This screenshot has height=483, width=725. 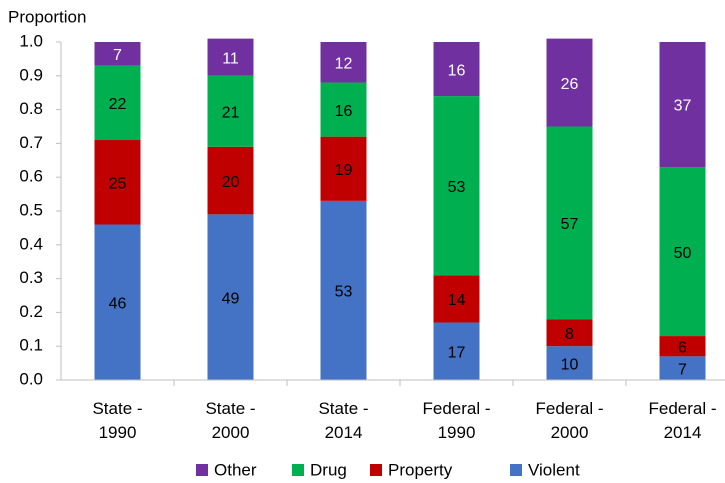 What do you see at coordinates (31, 209) in the screenshot?
I see `y-tick-label: 0.5` at bounding box center [31, 209].